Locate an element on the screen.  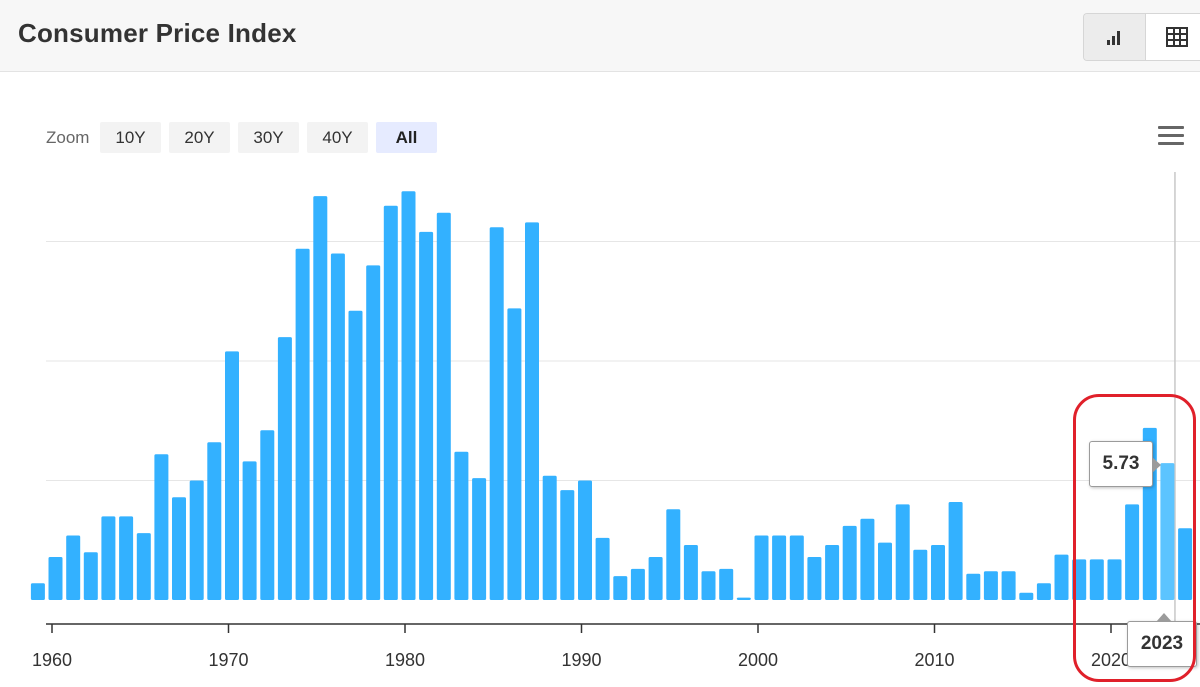
hamburger-menu-icon is located at coordinates (1171, 136).